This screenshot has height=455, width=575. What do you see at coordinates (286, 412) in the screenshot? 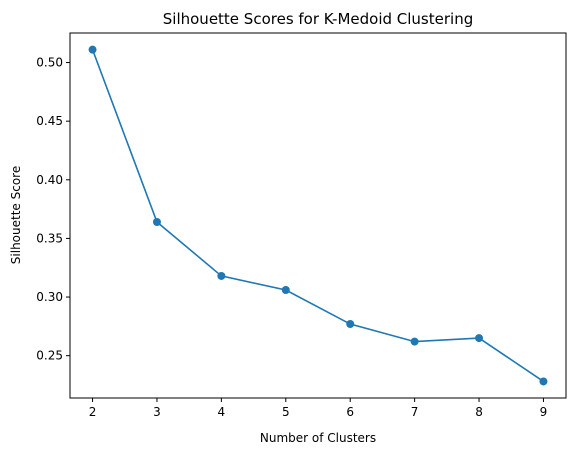
I see `x-tick-label: 5` at bounding box center [286, 412].